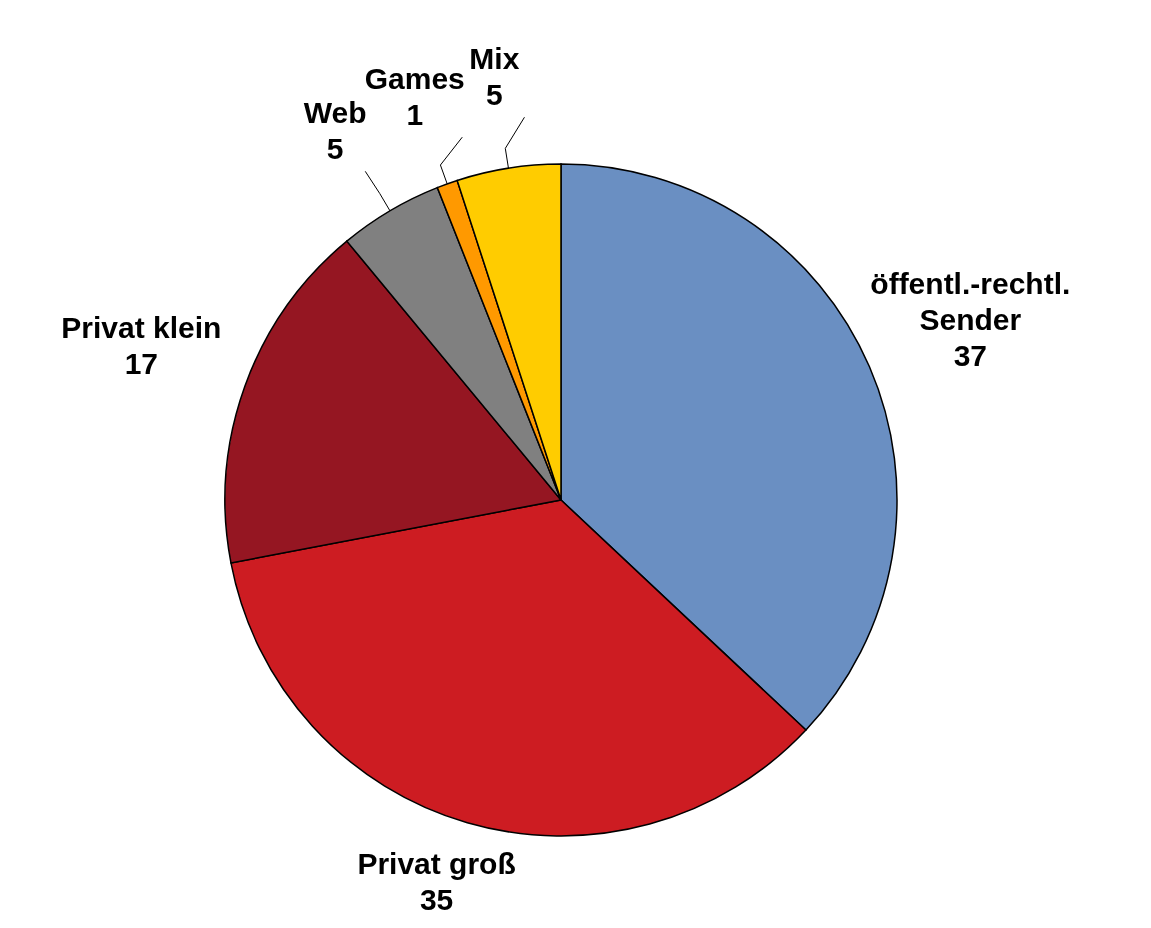 This screenshot has height=928, width=1151. Describe the element at coordinates (970, 302) in the screenshot. I see `slice-label: öffentl.-rechtl. Sender` at that location.